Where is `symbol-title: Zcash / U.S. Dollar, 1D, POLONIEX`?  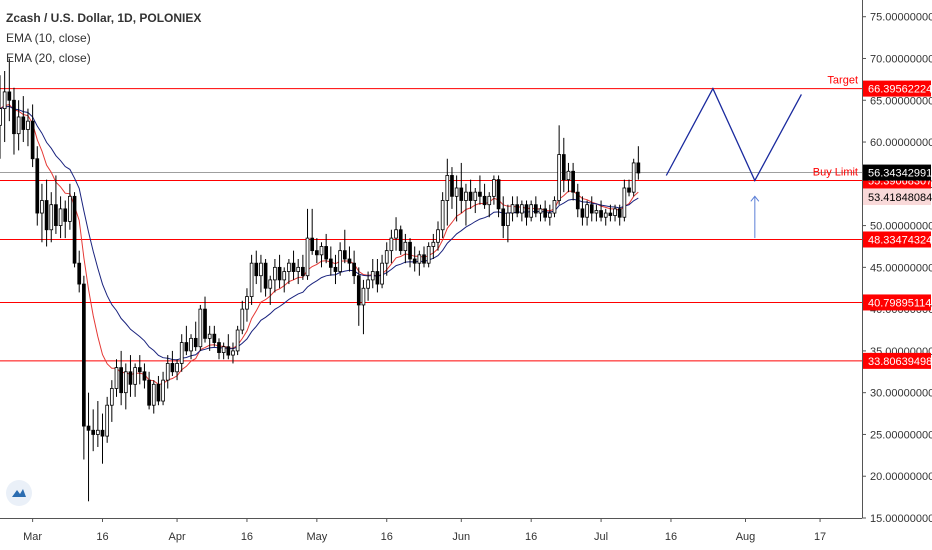
symbol-title: Zcash / U.S. Dollar, 1D, POLONIEX is located at coordinates (104, 18).